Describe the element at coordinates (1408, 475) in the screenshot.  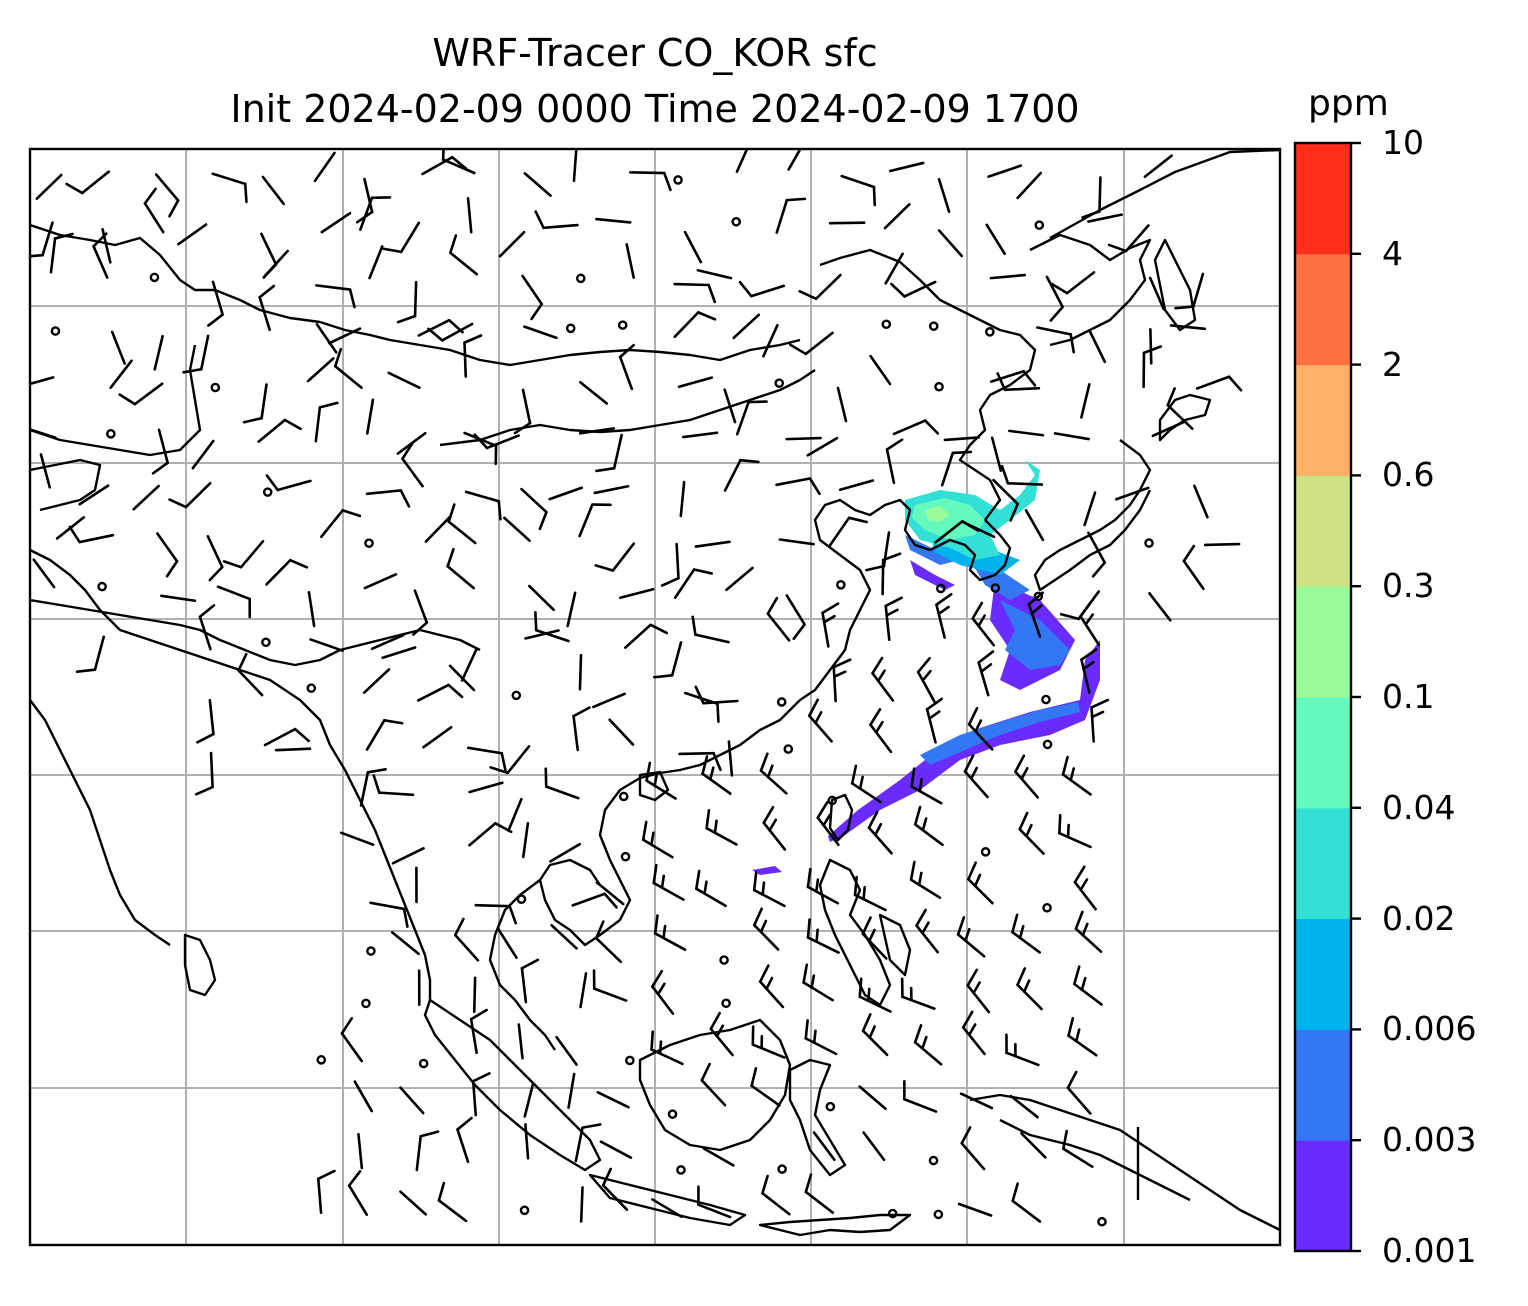
I see `colorbar-tick-label: 0.6` at that location.